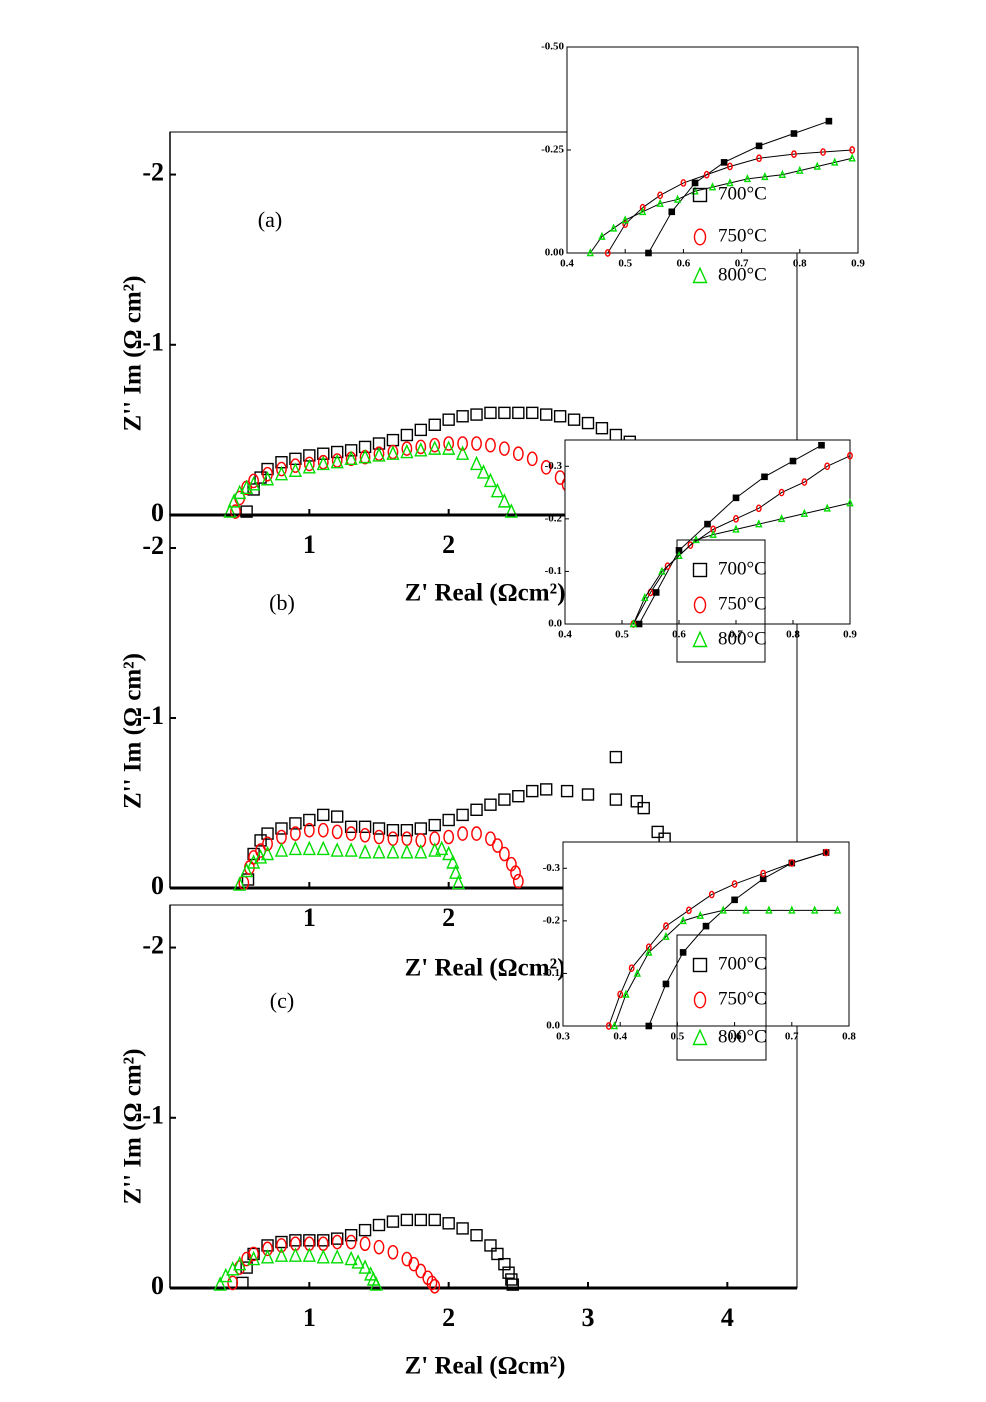 This screenshot has width=986, height=1402. I want to click on inset-x-tick-label: 0.4, so click(567, 264).